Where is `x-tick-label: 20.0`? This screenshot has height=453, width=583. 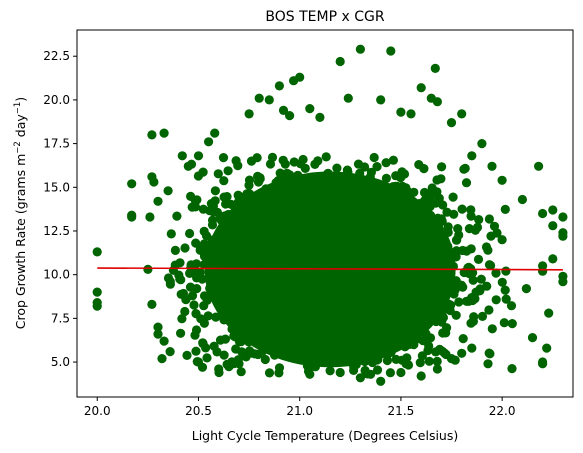
x-tick-label: 20.0 is located at coordinates (97, 411).